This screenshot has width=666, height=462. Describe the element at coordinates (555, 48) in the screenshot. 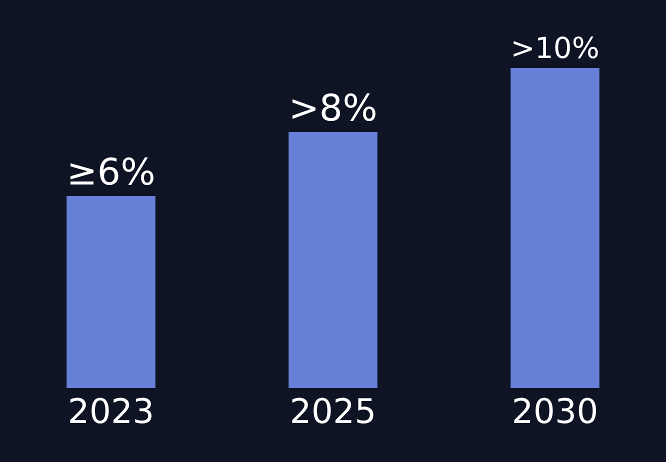

I see `data-label: >10%` at that location.